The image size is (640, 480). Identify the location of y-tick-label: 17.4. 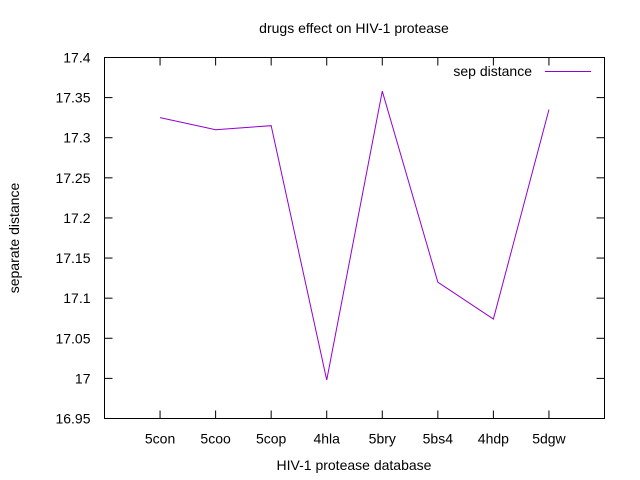
(76, 58).